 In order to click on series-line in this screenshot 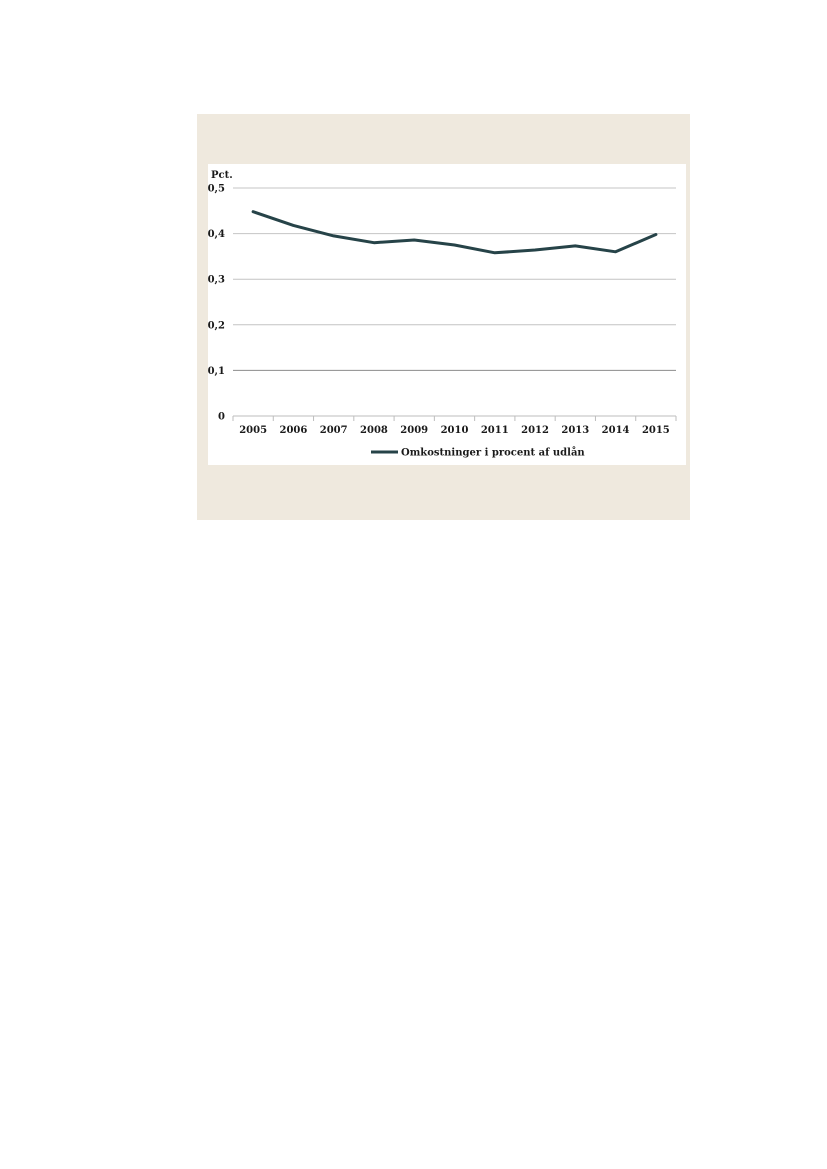, I will do `click(454, 232)`.